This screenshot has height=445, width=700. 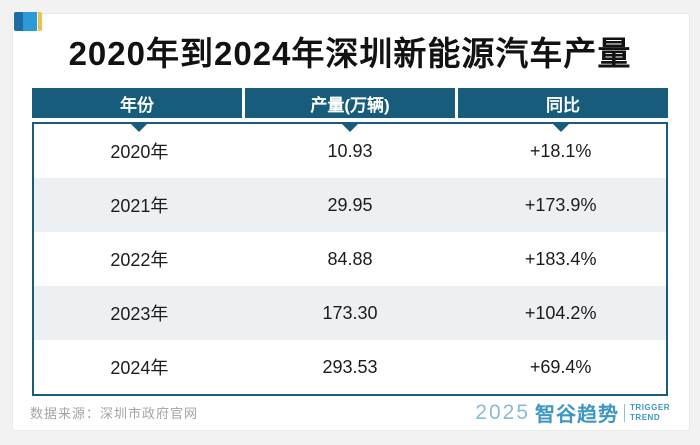 What do you see at coordinates (503, 412) in the screenshot?
I see `brand-logo-year: 2025` at bounding box center [503, 412].